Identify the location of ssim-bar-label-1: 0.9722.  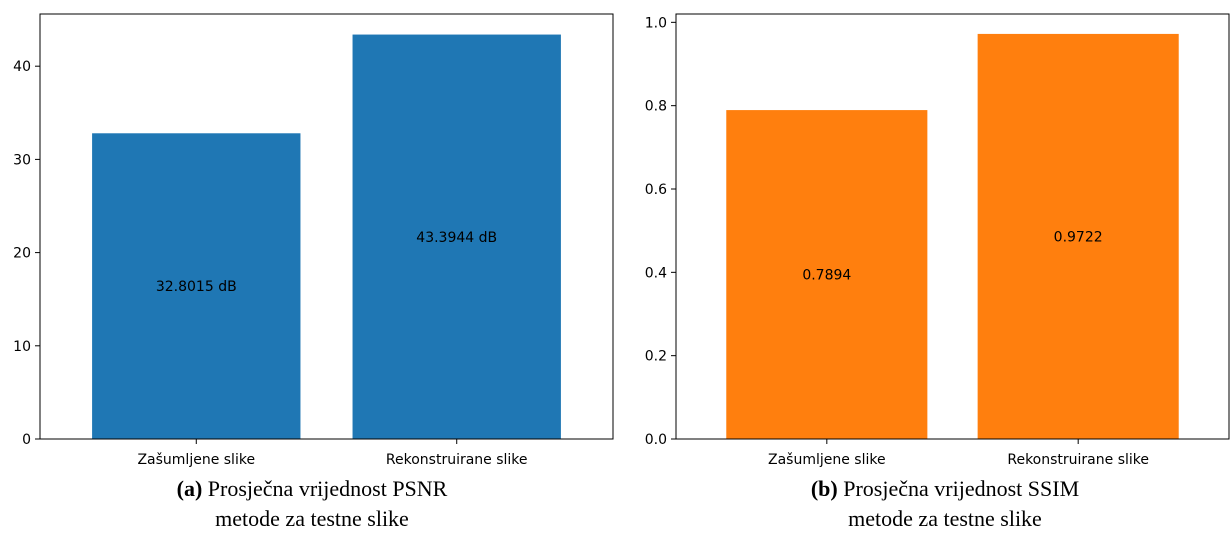
(1078, 237).